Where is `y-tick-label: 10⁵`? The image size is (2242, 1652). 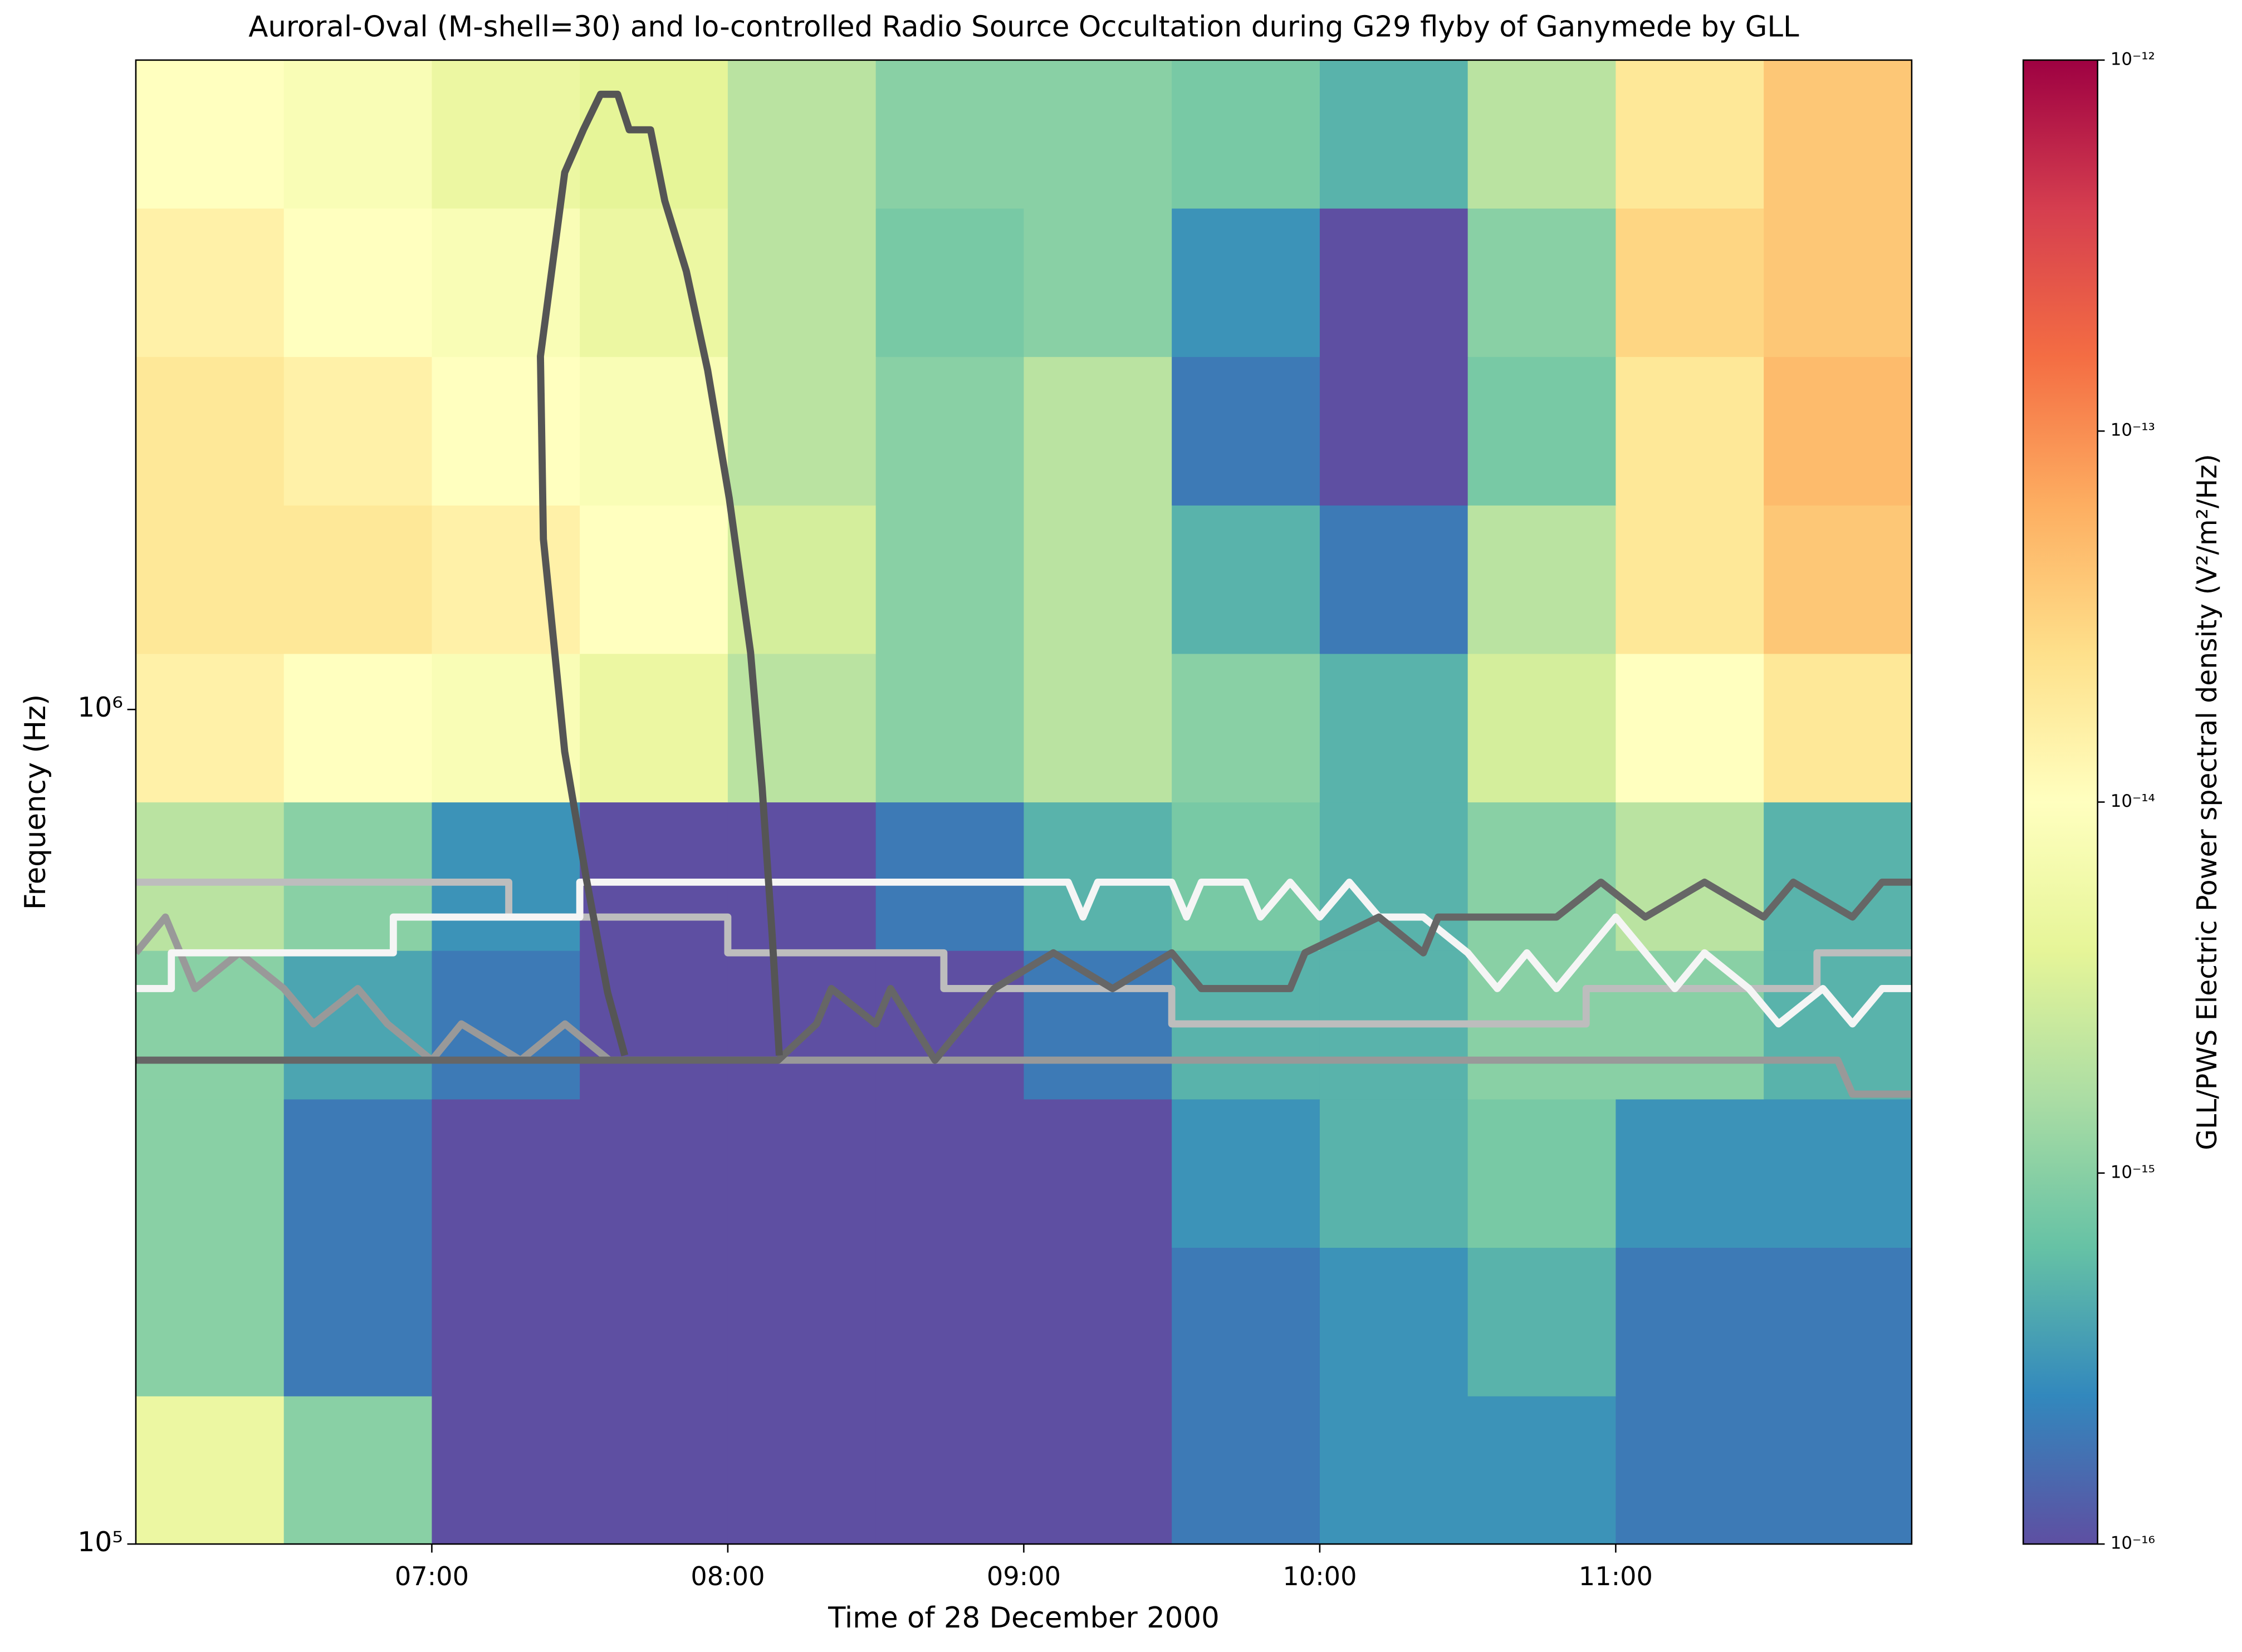
y-tick-label: 10⁵ is located at coordinates (100, 1542).